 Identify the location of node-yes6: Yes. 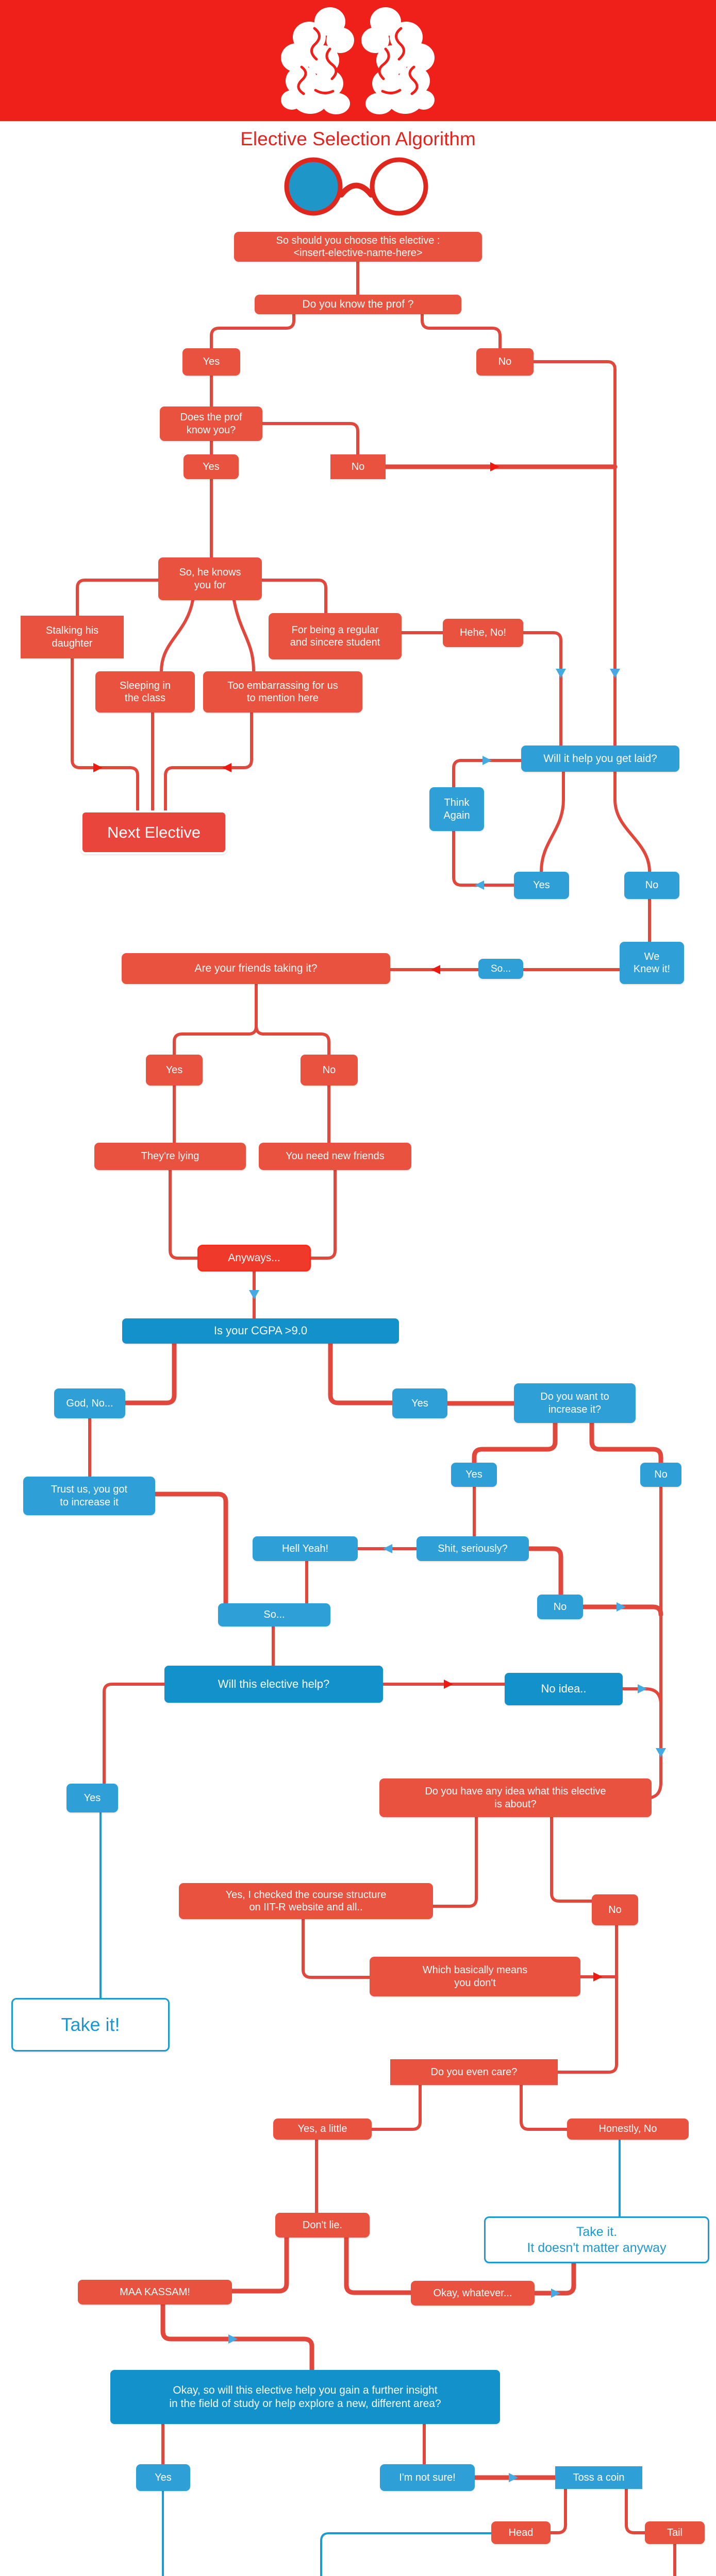
(474, 1475).